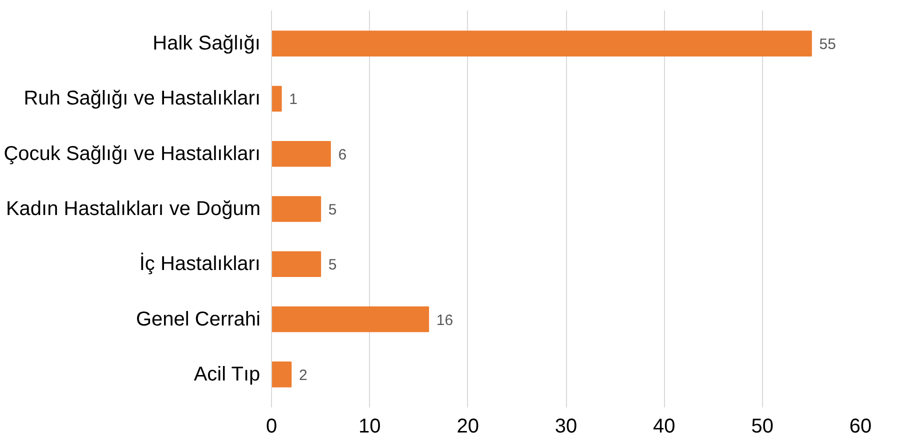 Image resolution: width=898 pixels, height=443 pixels. I want to click on x-tick-label: 20, so click(467, 427).